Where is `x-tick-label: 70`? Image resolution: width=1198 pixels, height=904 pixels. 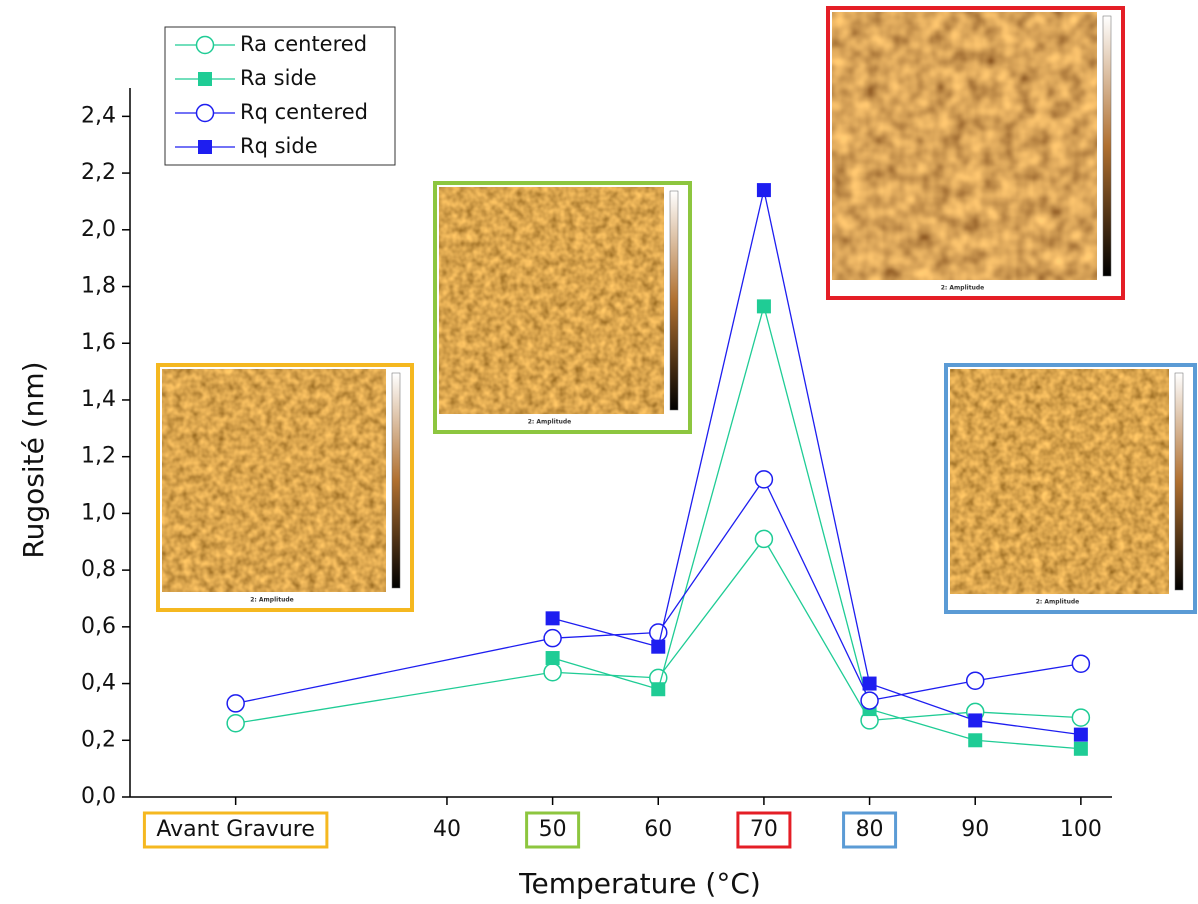 x-tick-label: 70 is located at coordinates (764, 829).